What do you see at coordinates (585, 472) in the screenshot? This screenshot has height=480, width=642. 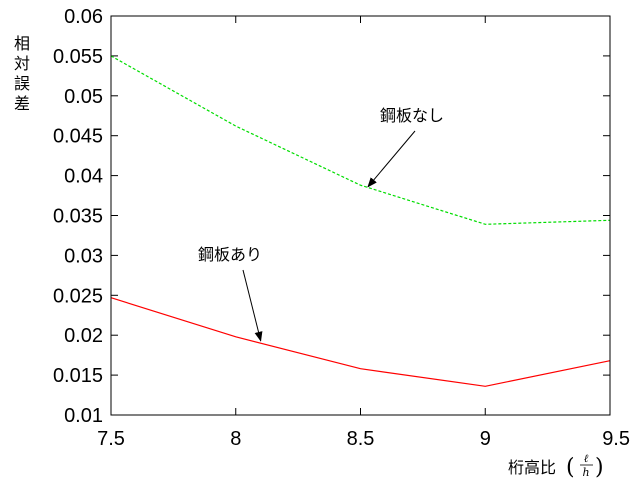 I see `x-axis-label-denominator: h` at bounding box center [585, 472].